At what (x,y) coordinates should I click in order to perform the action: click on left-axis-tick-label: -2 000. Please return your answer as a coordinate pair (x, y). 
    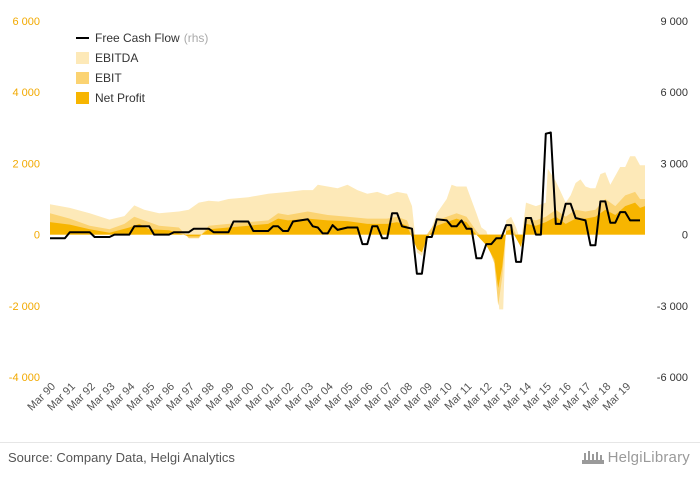
    Looking at the image, I should click on (24, 307).